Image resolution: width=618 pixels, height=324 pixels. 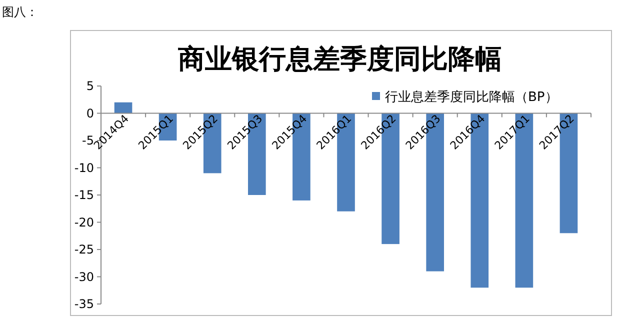 What do you see at coordinates (84, 222) in the screenshot?
I see `y-tick-label: -20` at bounding box center [84, 222].